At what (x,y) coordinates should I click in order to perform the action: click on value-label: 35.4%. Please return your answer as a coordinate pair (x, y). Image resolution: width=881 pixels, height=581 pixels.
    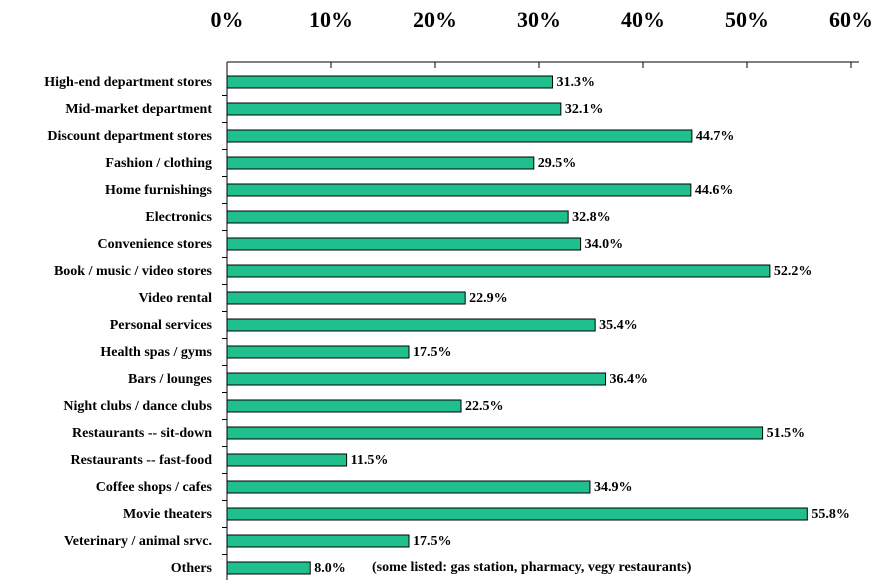
    Looking at the image, I should click on (618, 325).